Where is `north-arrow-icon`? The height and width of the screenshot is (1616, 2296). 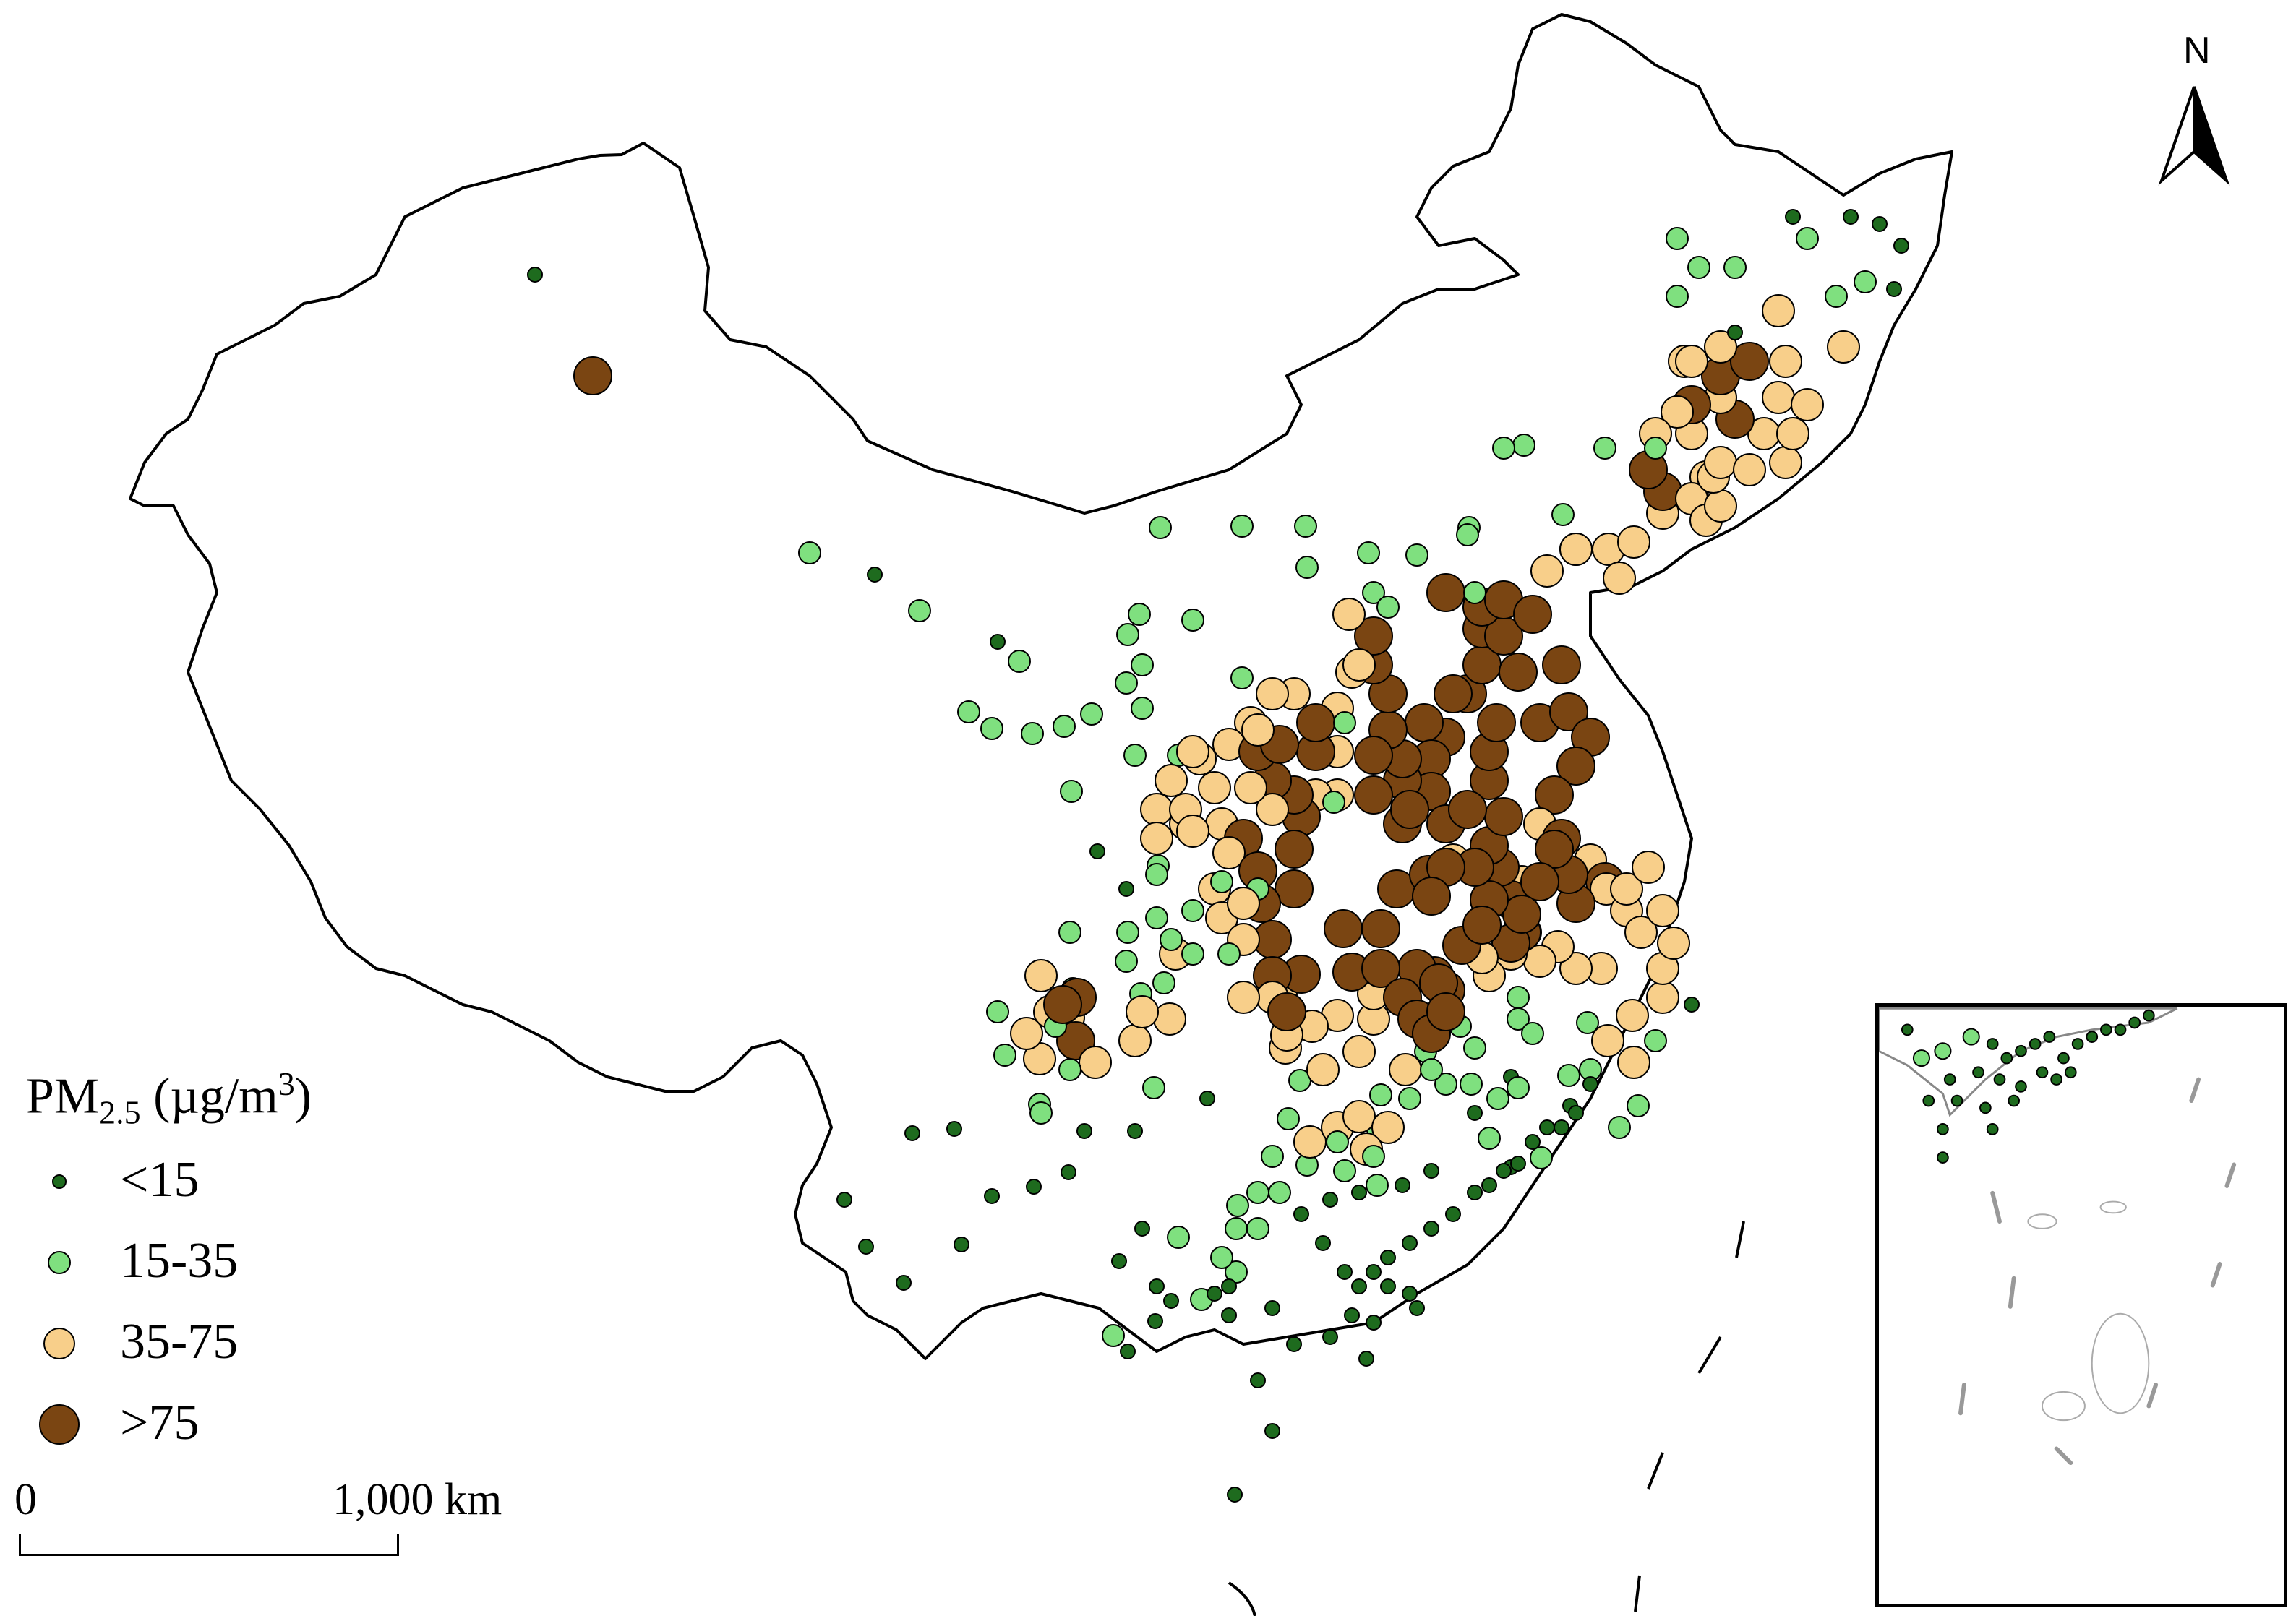
north-arrow-icon is located at coordinates (2194, 136).